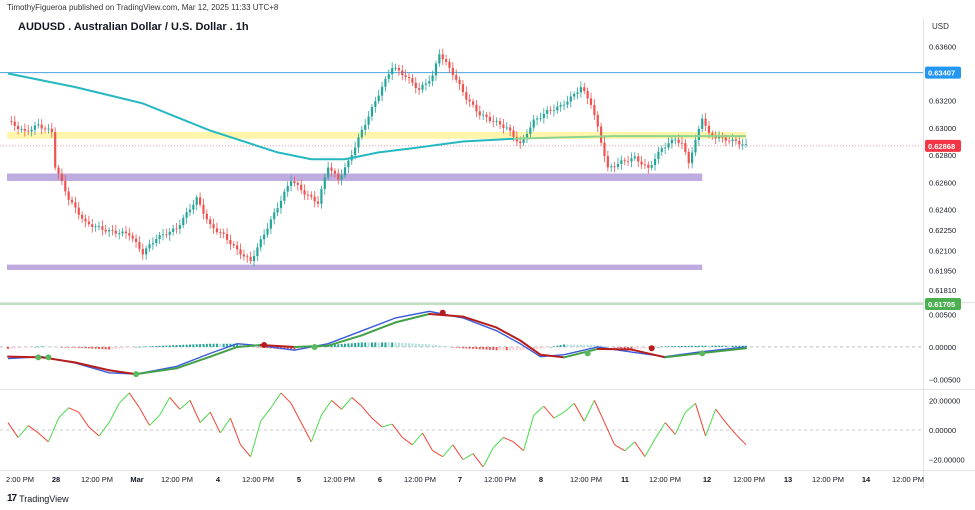 This screenshot has width=975, height=510. What do you see at coordinates (942, 315) in the screenshot?
I see `macd-tick-label: 0.00500` at bounding box center [942, 315].